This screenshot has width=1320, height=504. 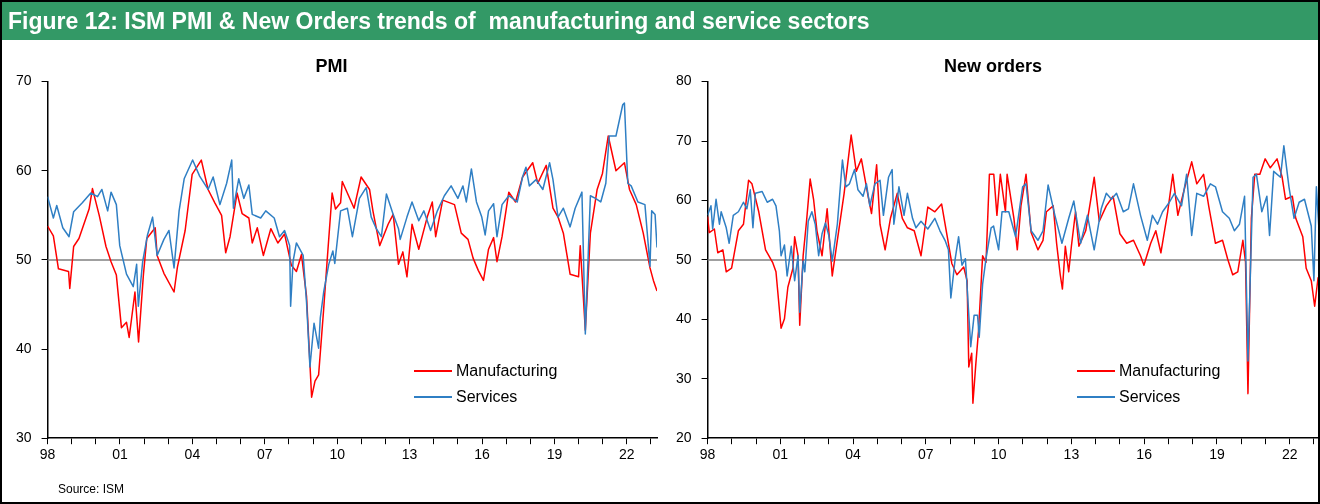 What do you see at coordinates (683, 80) in the screenshot?
I see `y-tick-label: 80` at bounding box center [683, 80].